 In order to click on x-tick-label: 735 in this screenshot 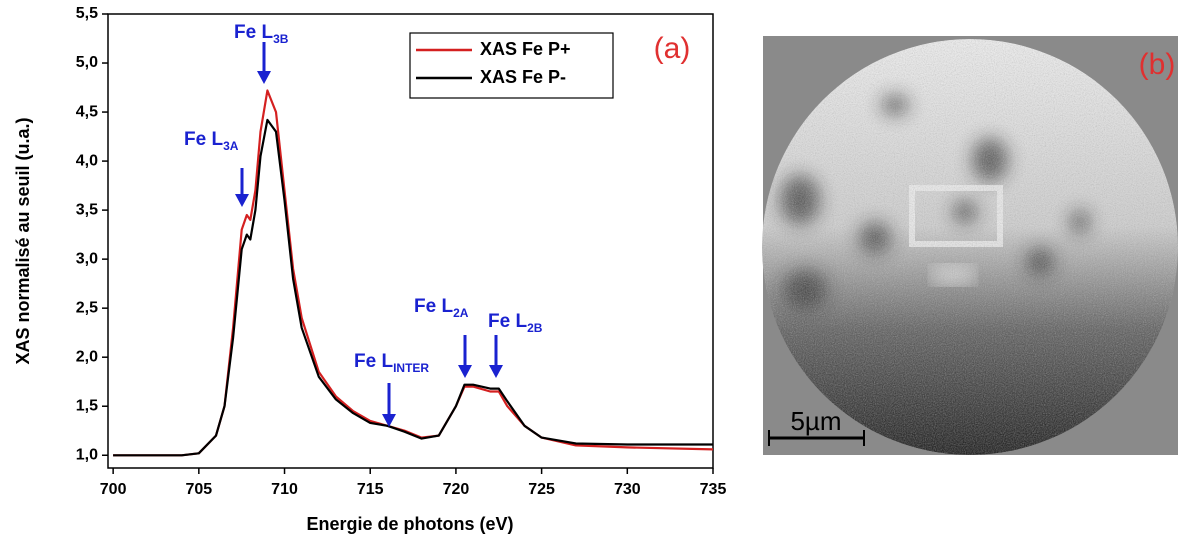, I will do `click(713, 489)`.